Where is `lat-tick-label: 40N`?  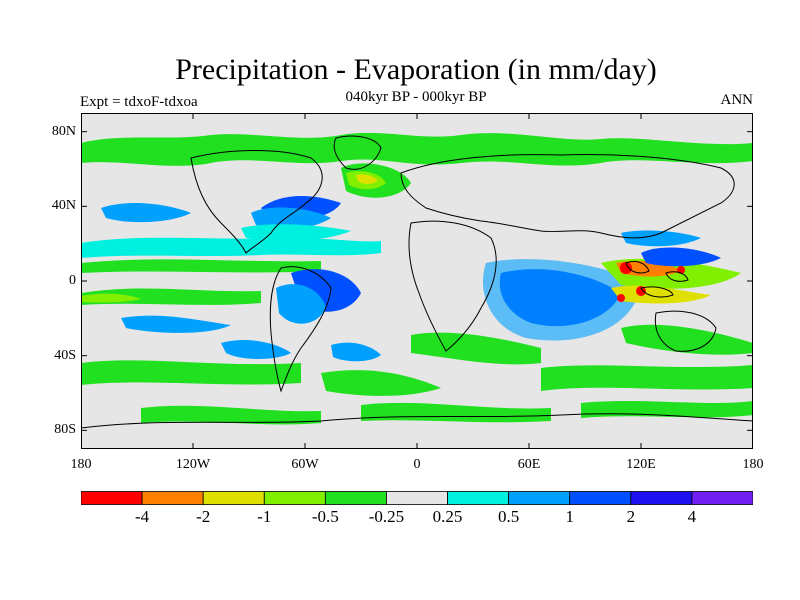 lat-tick-label: 40N is located at coordinates (63, 206).